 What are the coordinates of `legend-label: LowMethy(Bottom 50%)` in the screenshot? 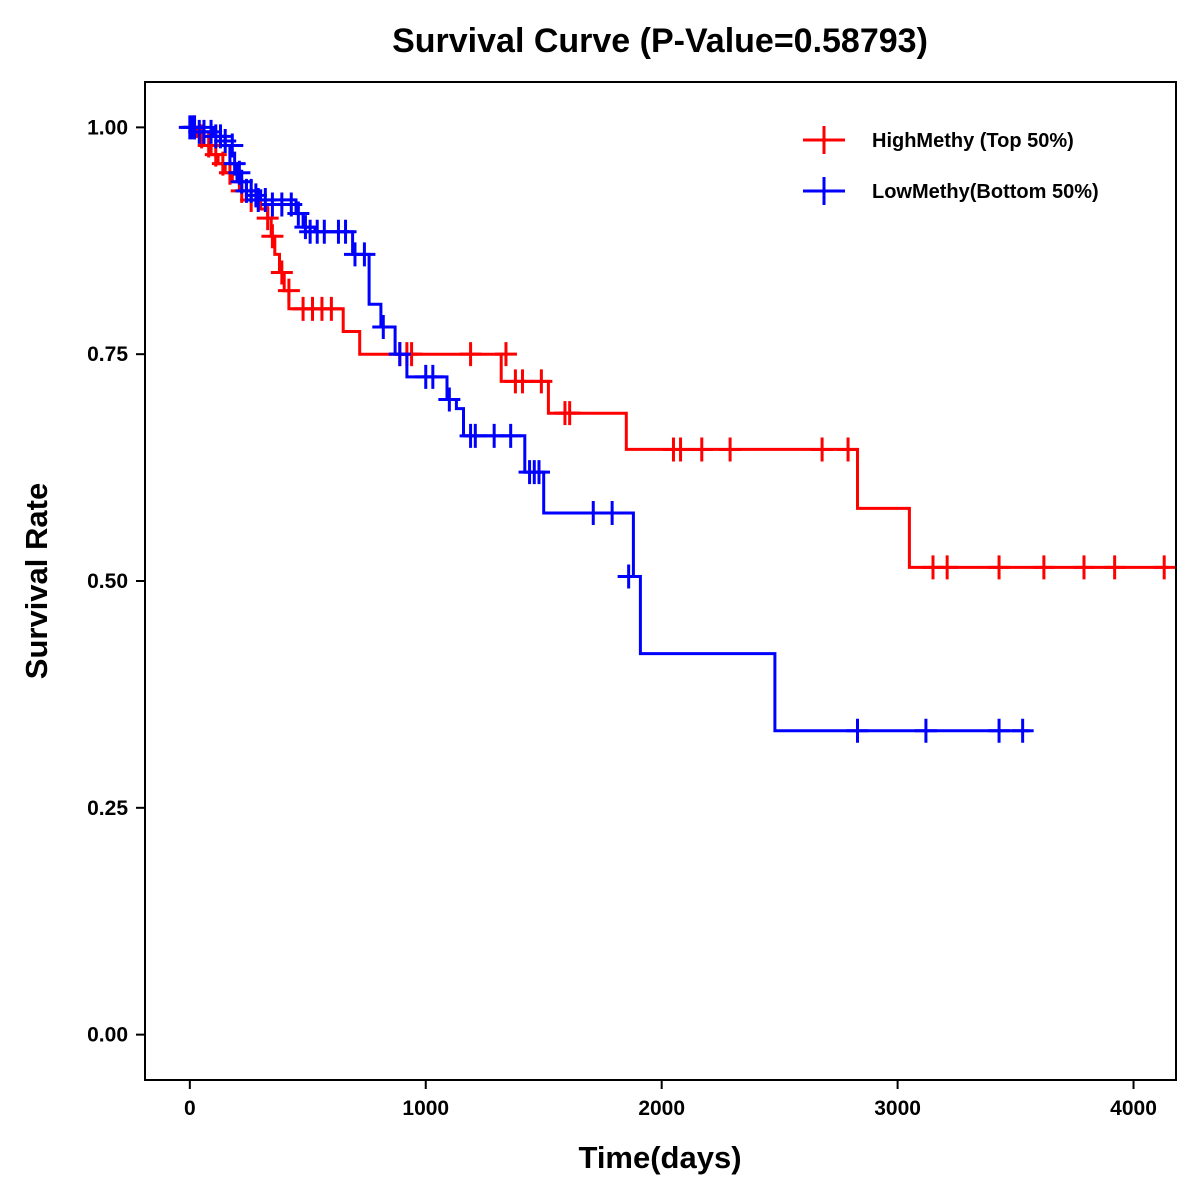 It's located at (985, 192).